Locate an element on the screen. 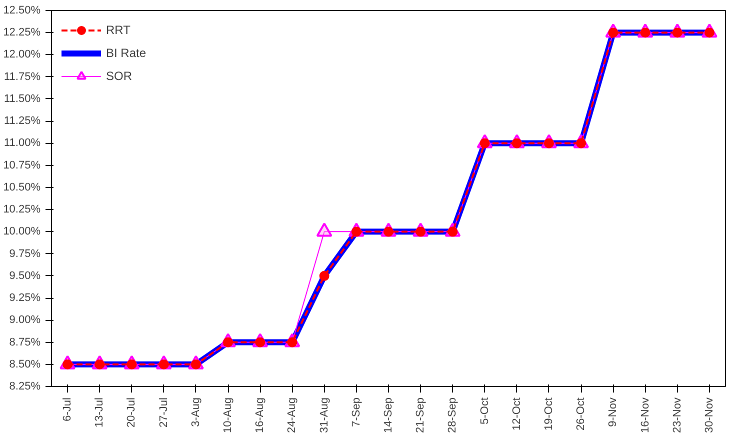 The height and width of the screenshot is (435, 735). x-tick-label: 16-Aug is located at coordinates (260, 415).